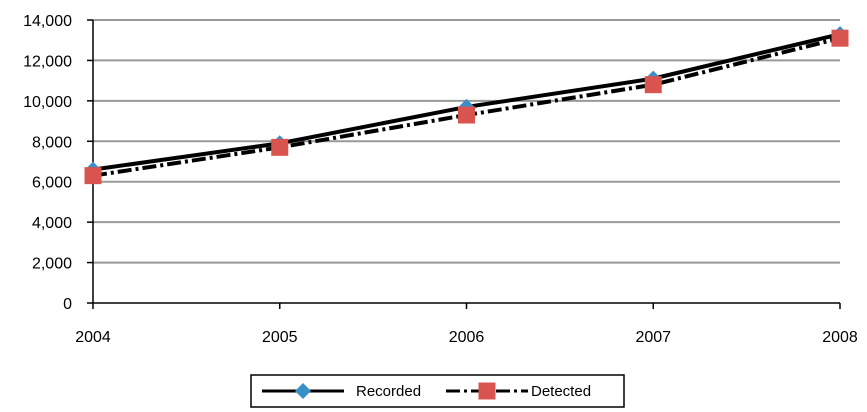  What do you see at coordinates (52, 183) in the screenshot?
I see `y-tick-label: 6,000` at bounding box center [52, 183].